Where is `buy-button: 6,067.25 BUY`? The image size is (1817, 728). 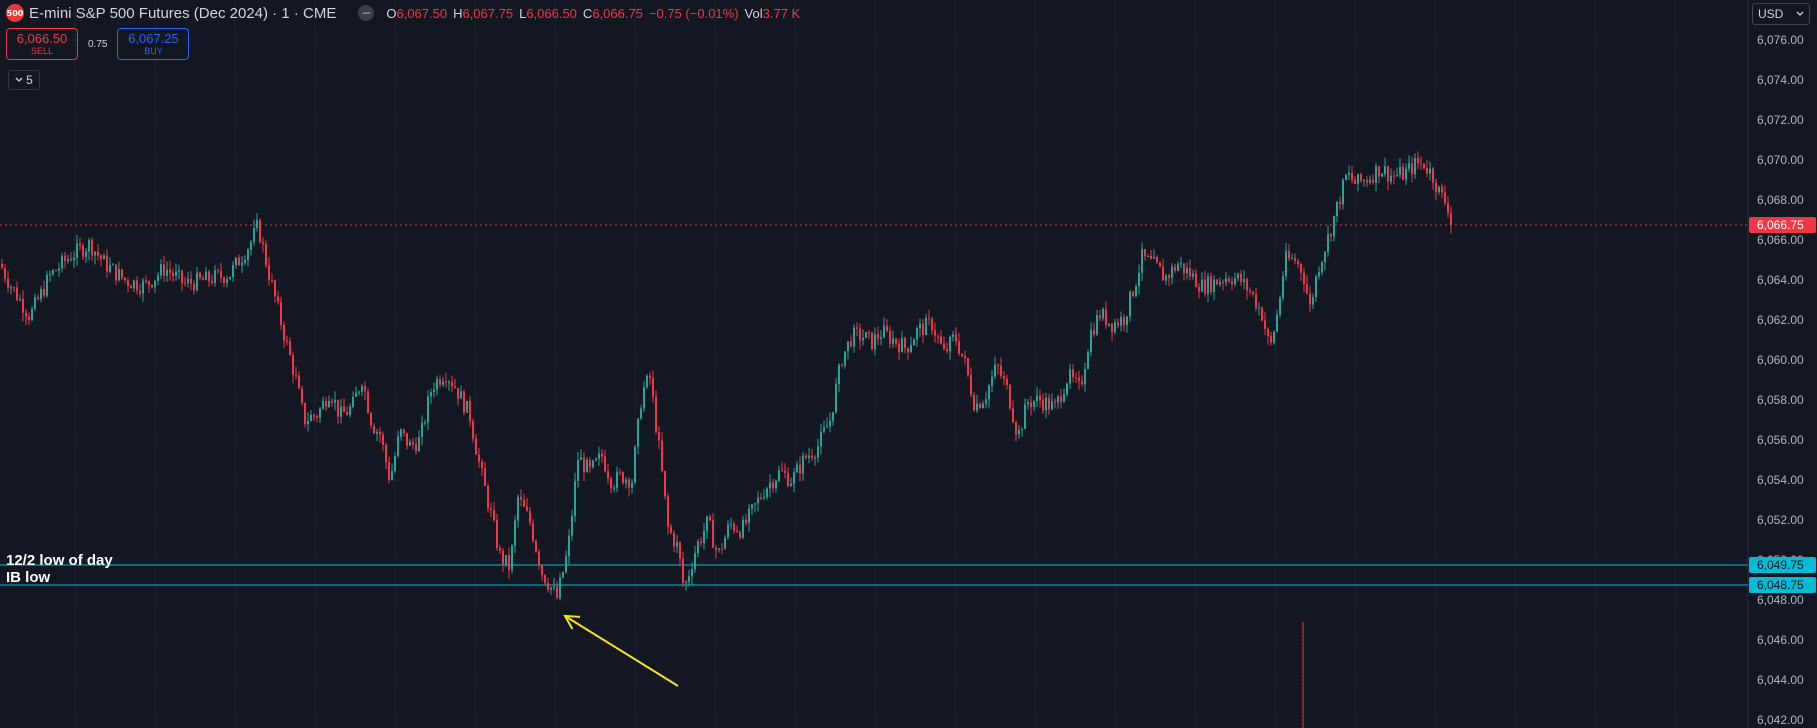
buy-button: 6,067.25 BUY is located at coordinates (153, 44).